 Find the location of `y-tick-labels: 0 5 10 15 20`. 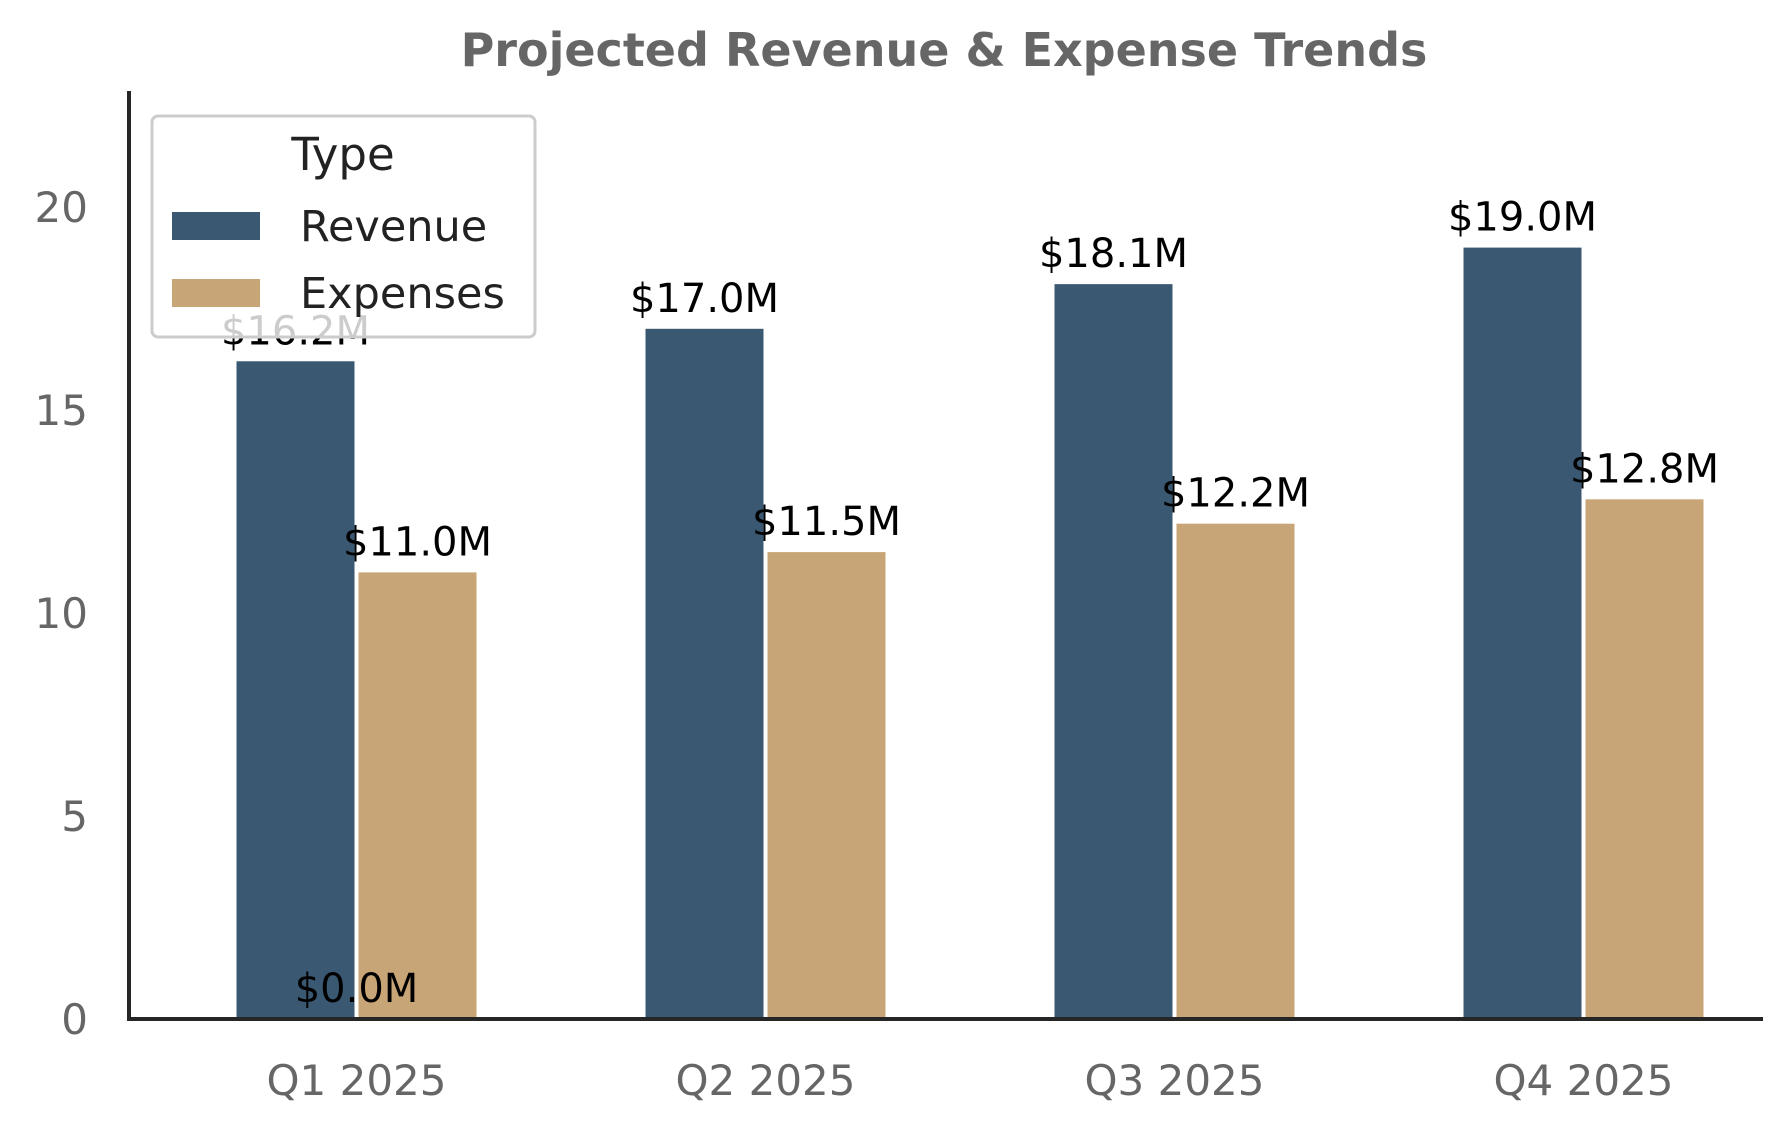

y-tick-labels: 0 5 10 15 20 is located at coordinates (61, 613).